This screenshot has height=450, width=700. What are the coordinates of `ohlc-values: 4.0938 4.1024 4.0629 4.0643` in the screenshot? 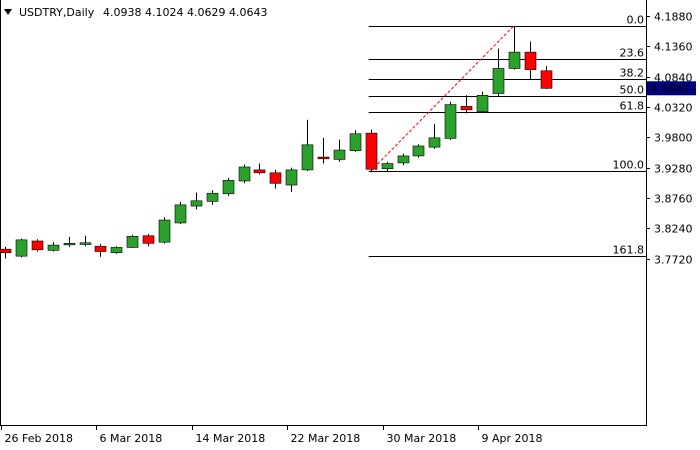 It's located at (185, 12).